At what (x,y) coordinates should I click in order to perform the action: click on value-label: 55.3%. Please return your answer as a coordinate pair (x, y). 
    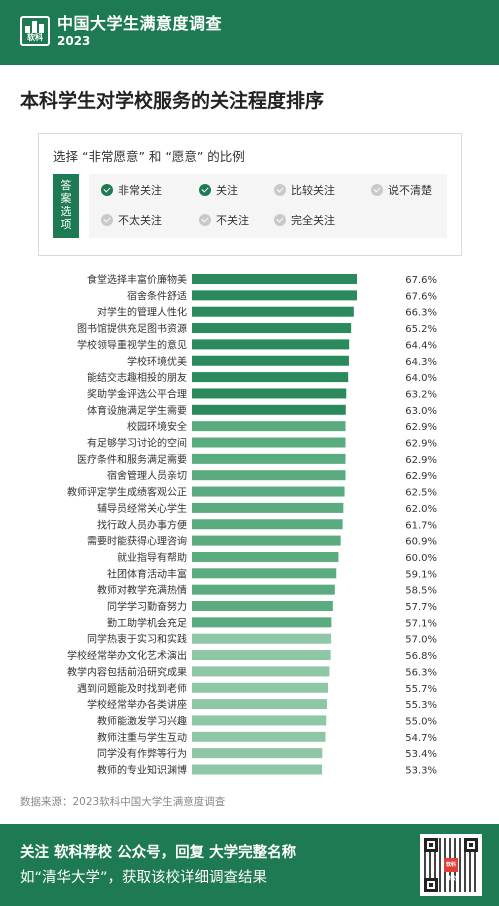
    Looking at the image, I should click on (421, 705).